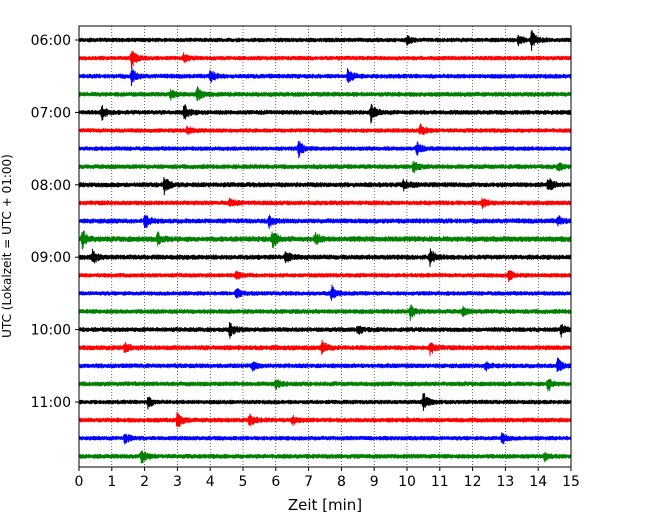 Image resolution: width=650 pixels, height=520 pixels. Describe the element at coordinates (51, 113) in the screenshot. I see `y-tick-label-1: 07:00` at that location.